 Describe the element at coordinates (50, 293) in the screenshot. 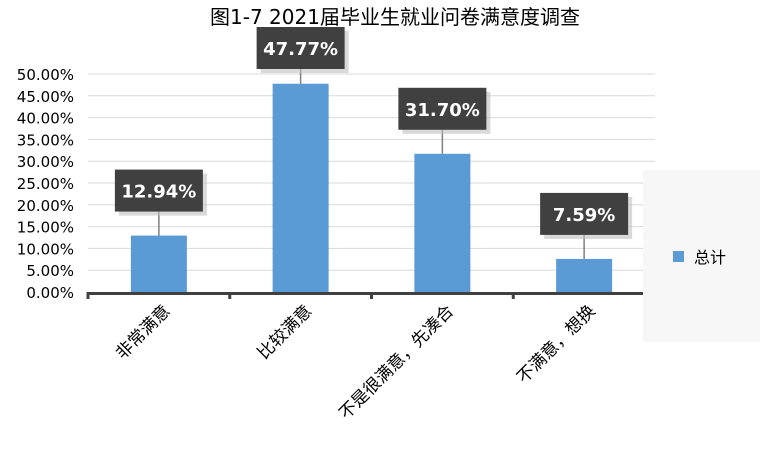

I see `y-tick-label: 0.00%` at that location.